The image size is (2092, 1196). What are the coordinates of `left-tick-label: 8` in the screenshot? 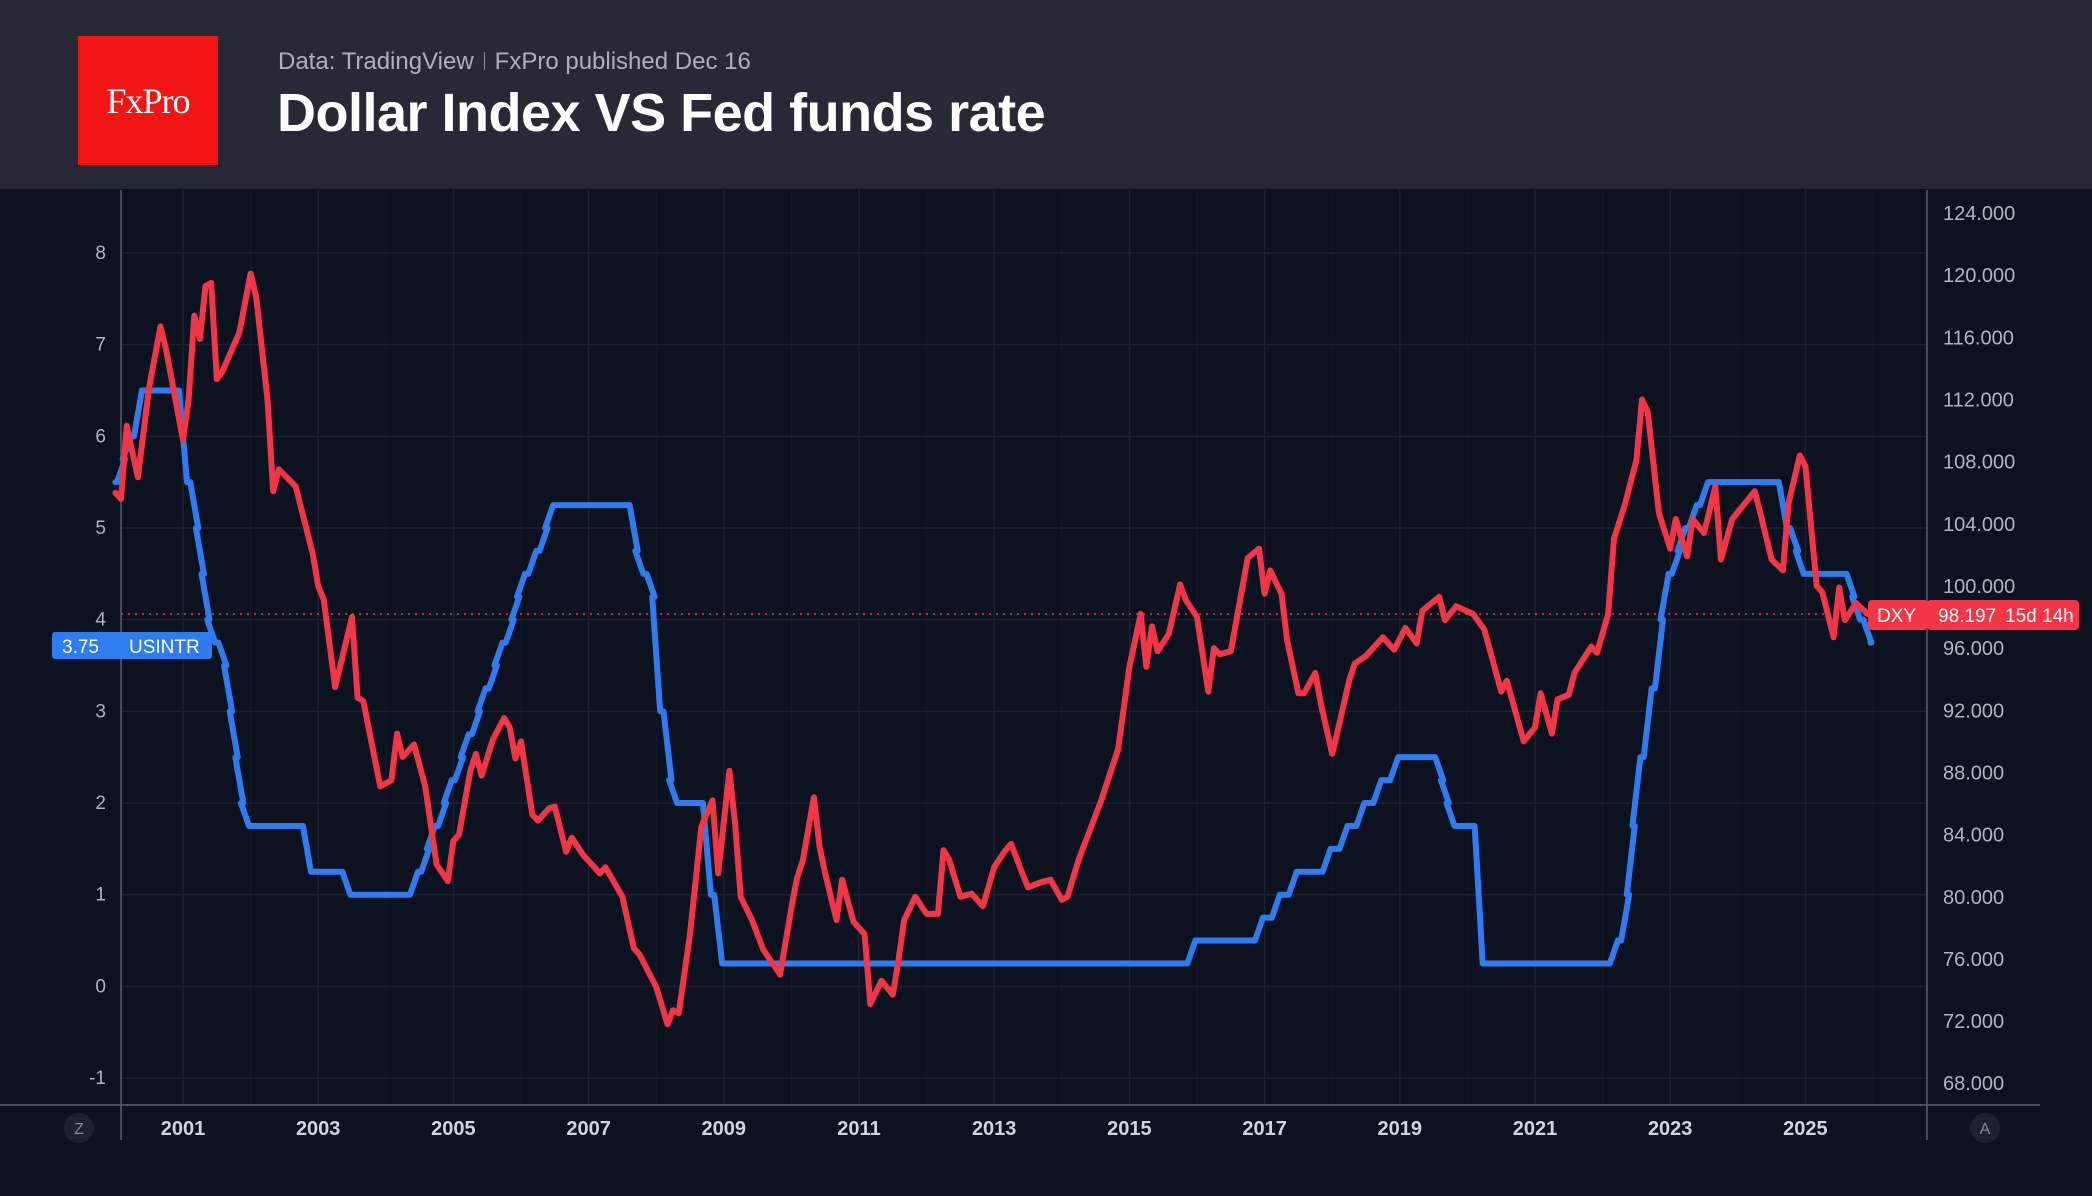 It's located at (100, 253).